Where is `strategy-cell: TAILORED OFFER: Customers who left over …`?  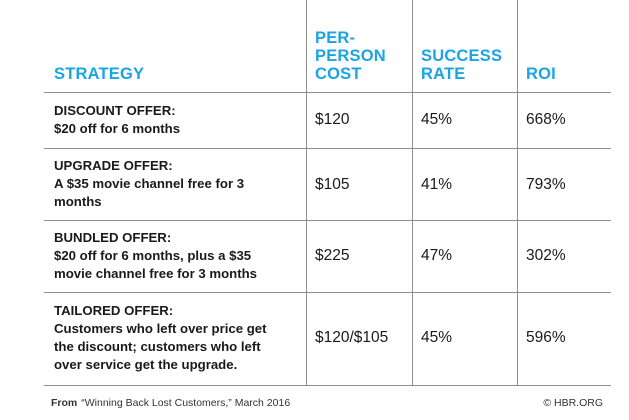 strategy-cell: TAILORED OFFER: Customers who left over … is located at coordinates (160, 338).